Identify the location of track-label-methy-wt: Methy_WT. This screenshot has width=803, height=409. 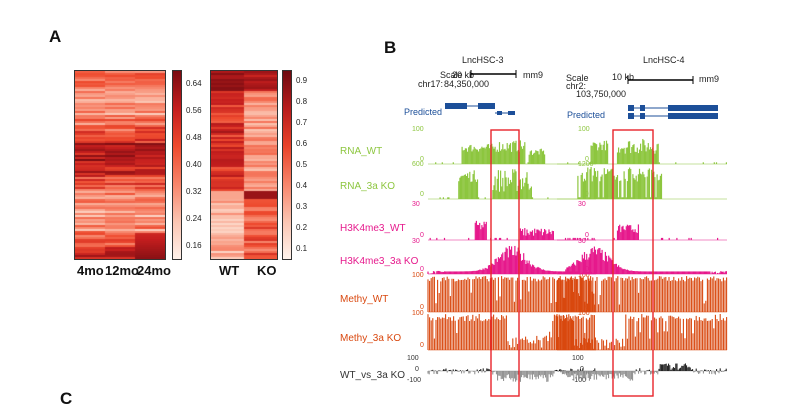
(364, 299).